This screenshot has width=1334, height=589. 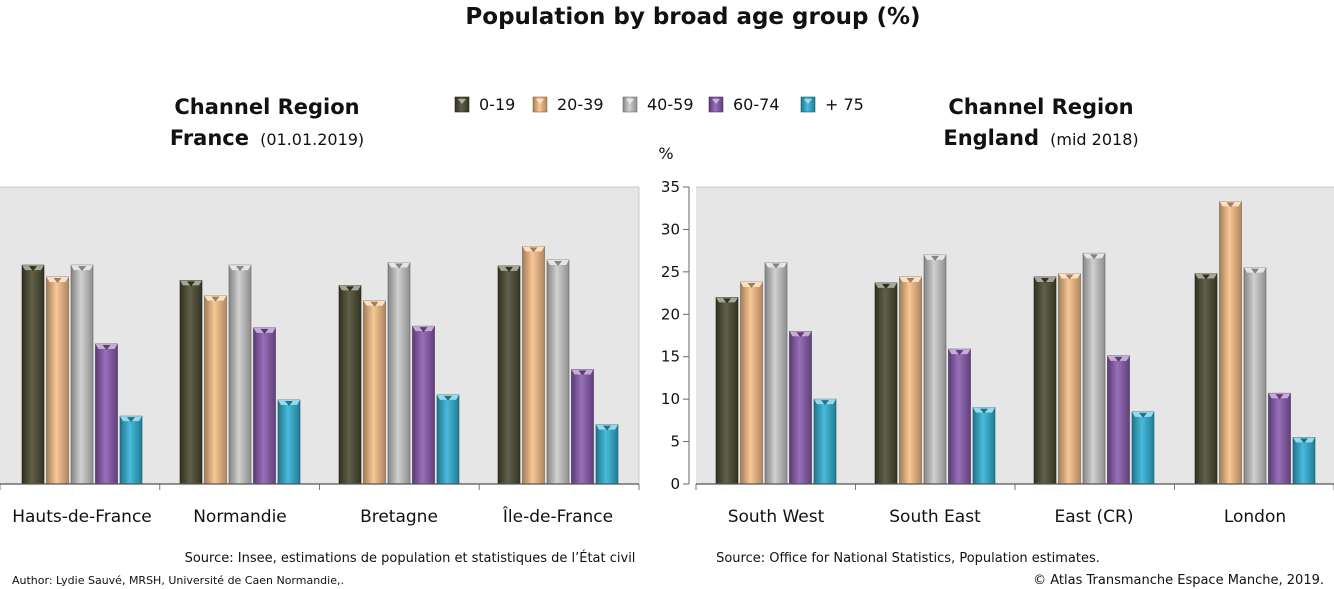 What do you see at coordinates (1040, 138) in the screenshot?
I see `panel-title-england-line2: England (mid 2018)` at bounding box center [1040, 138].